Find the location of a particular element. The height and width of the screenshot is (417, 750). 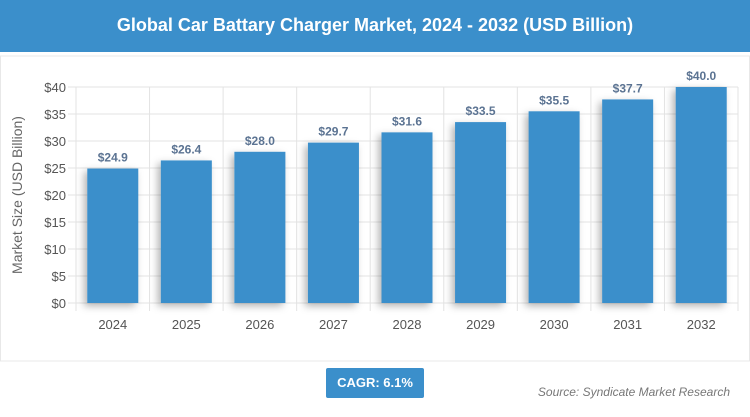

y-tick-label: $0 is located at coordinates (59, 303).